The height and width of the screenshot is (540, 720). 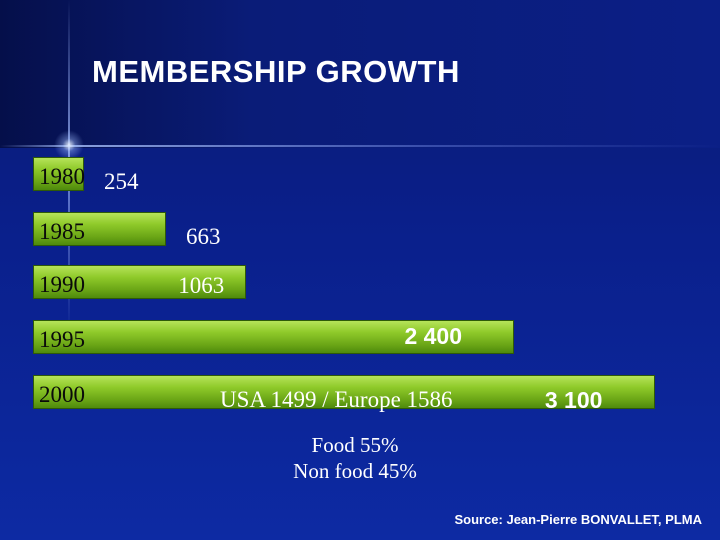 What do you see at coordinates (69, 145) in the screenshot?
I see `decorative-star-icon` at bounding box center [69, 145].